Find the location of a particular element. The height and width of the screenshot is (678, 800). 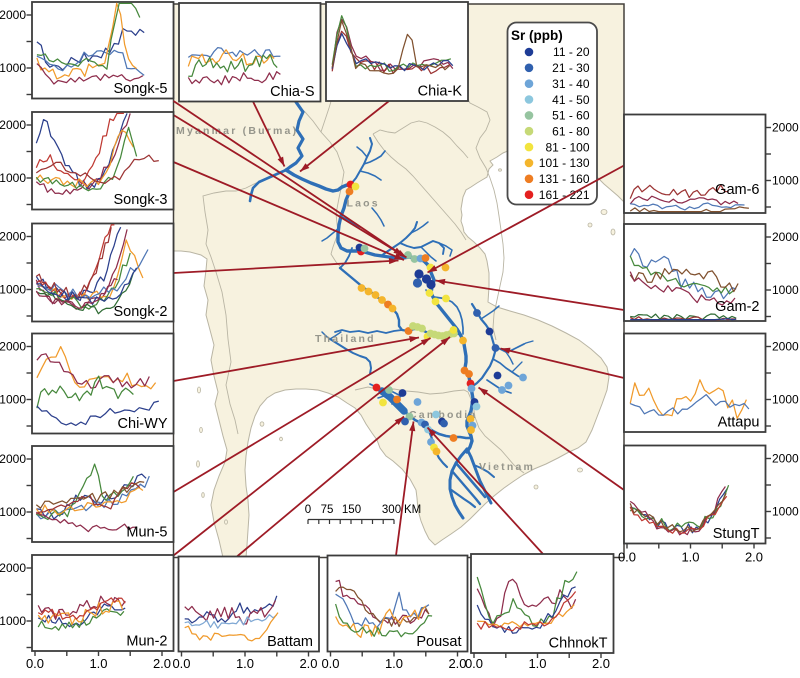

svg-text: KM is located at coordinates (412, 510).